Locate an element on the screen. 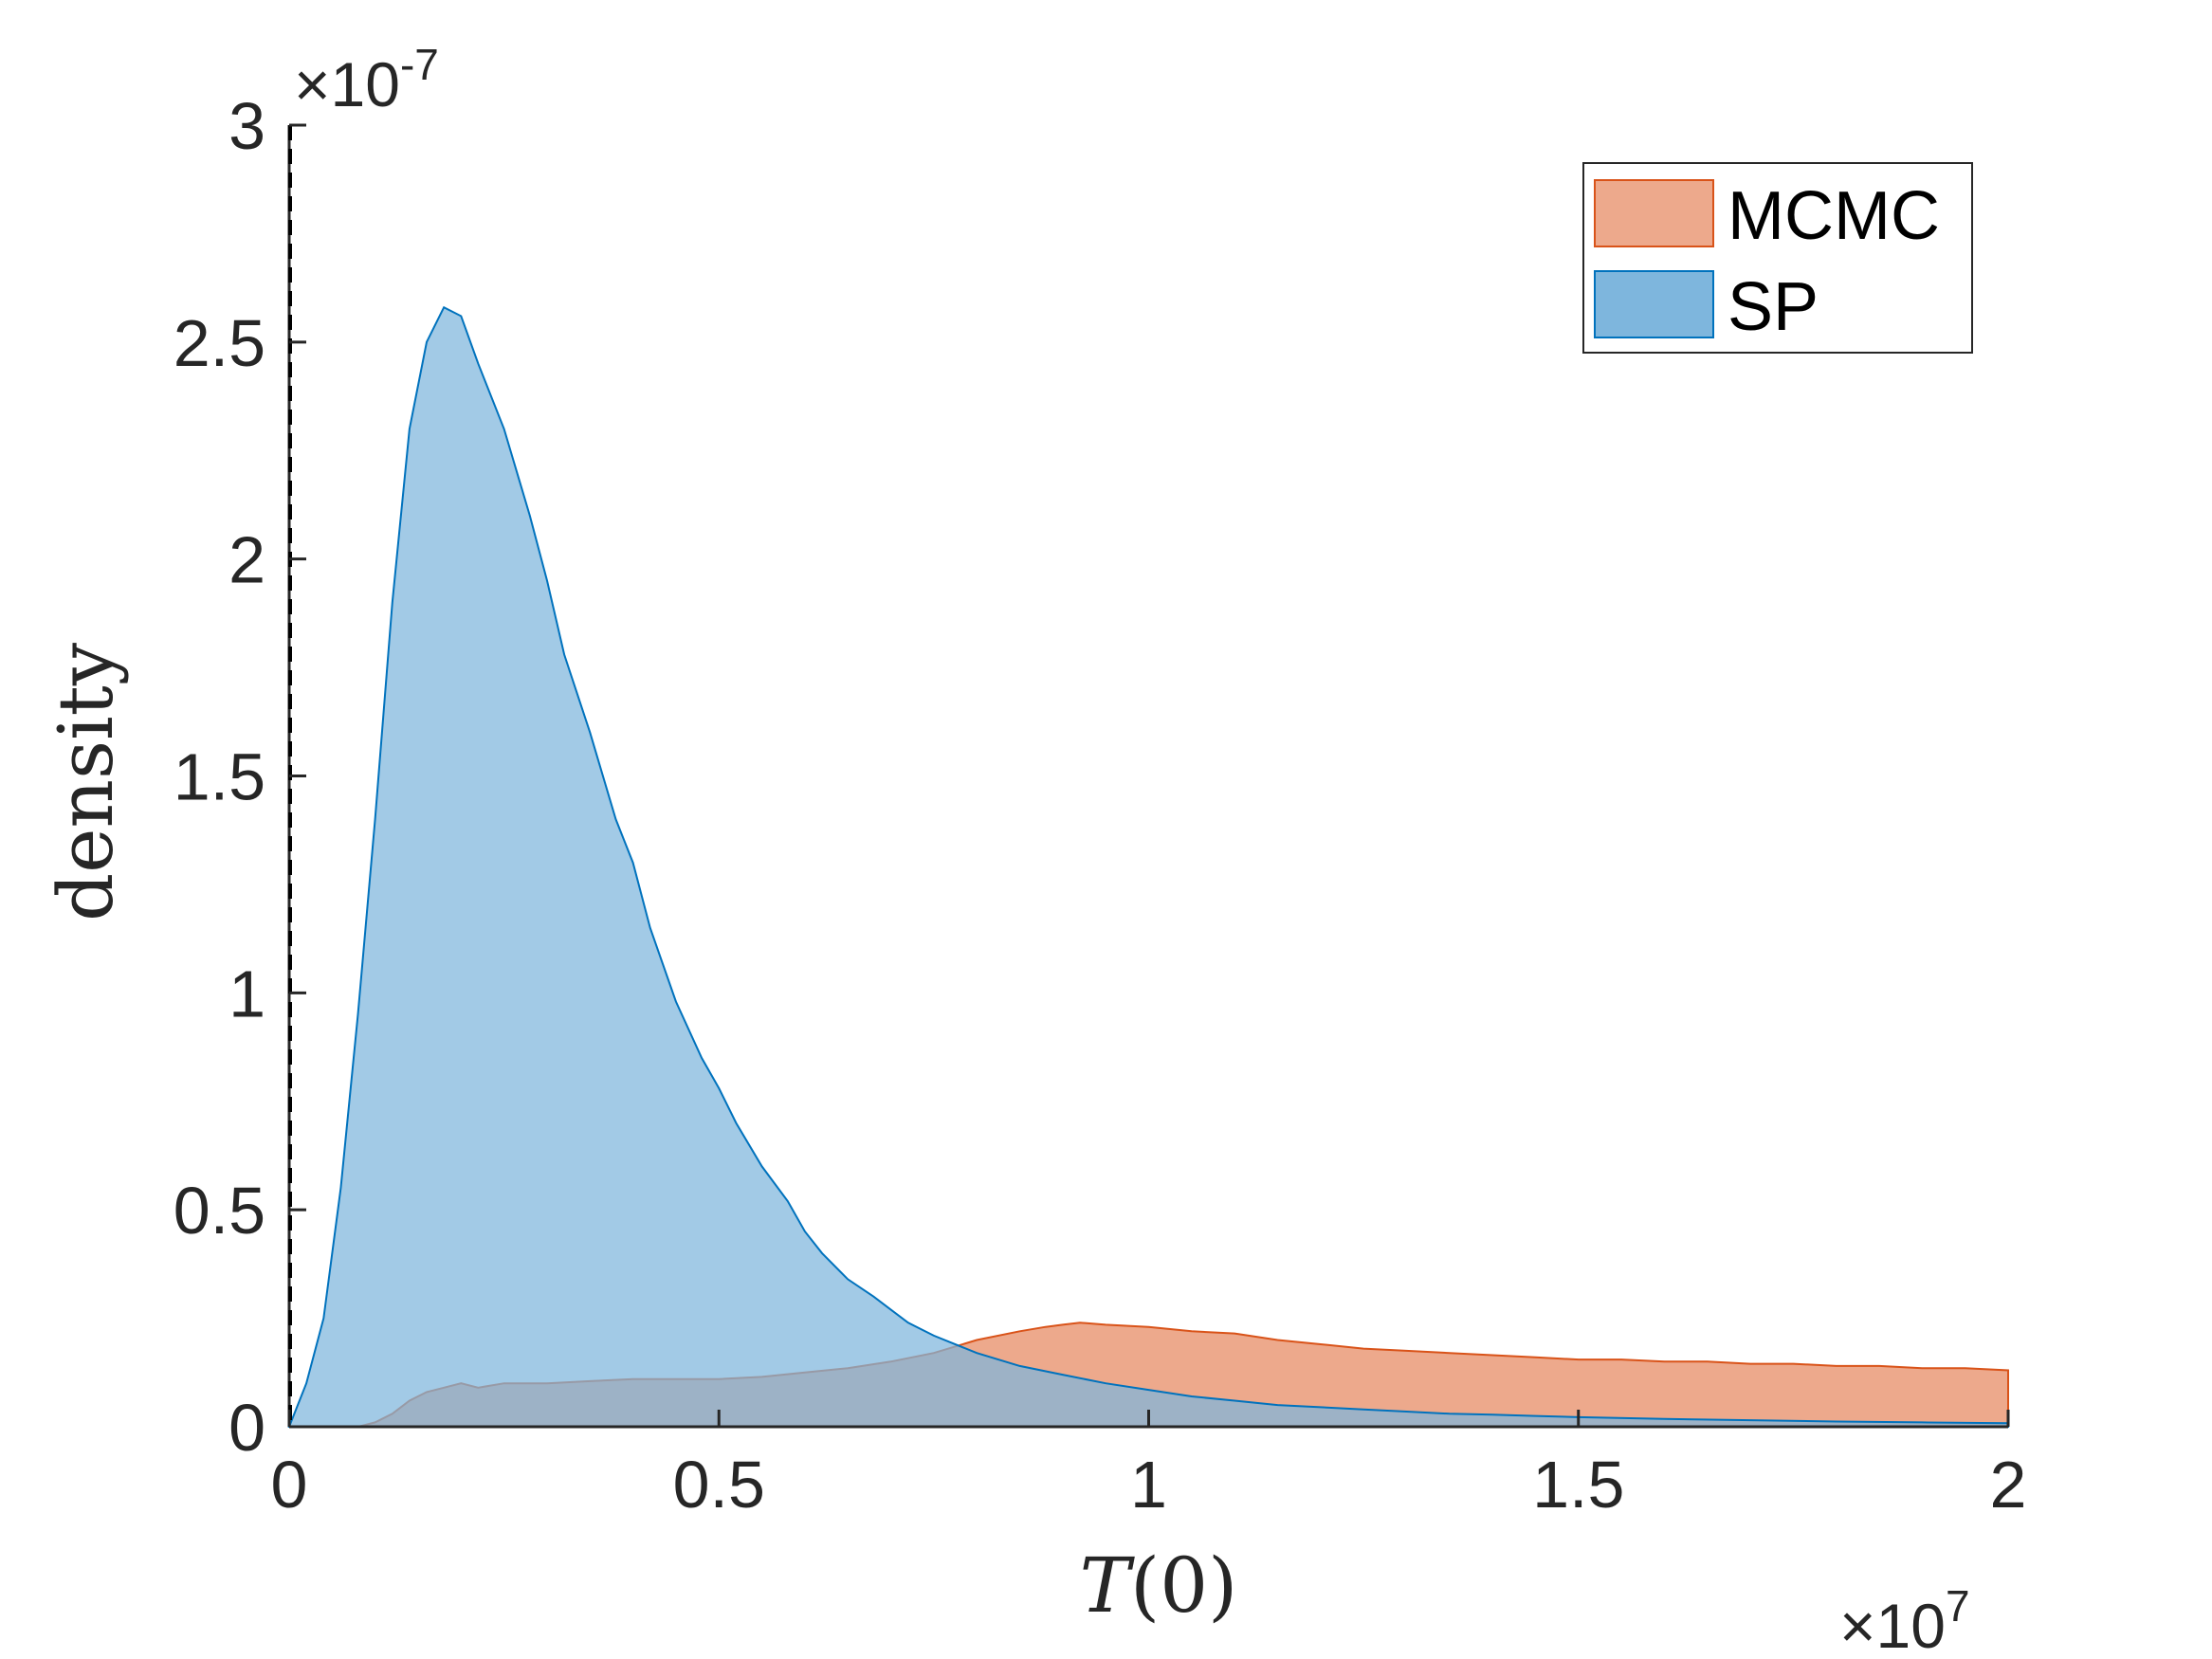 The image size is (2212, 1659). y-axis-label: density is located at coordinates (86, 782).